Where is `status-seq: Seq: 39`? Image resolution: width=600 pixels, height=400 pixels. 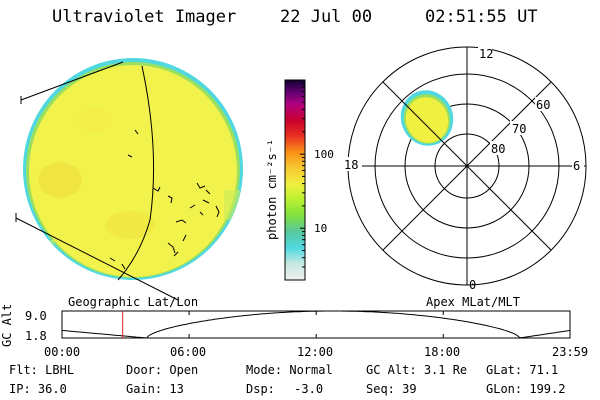 status-seq: Seq: 39 is located at coordinates (391, 389).